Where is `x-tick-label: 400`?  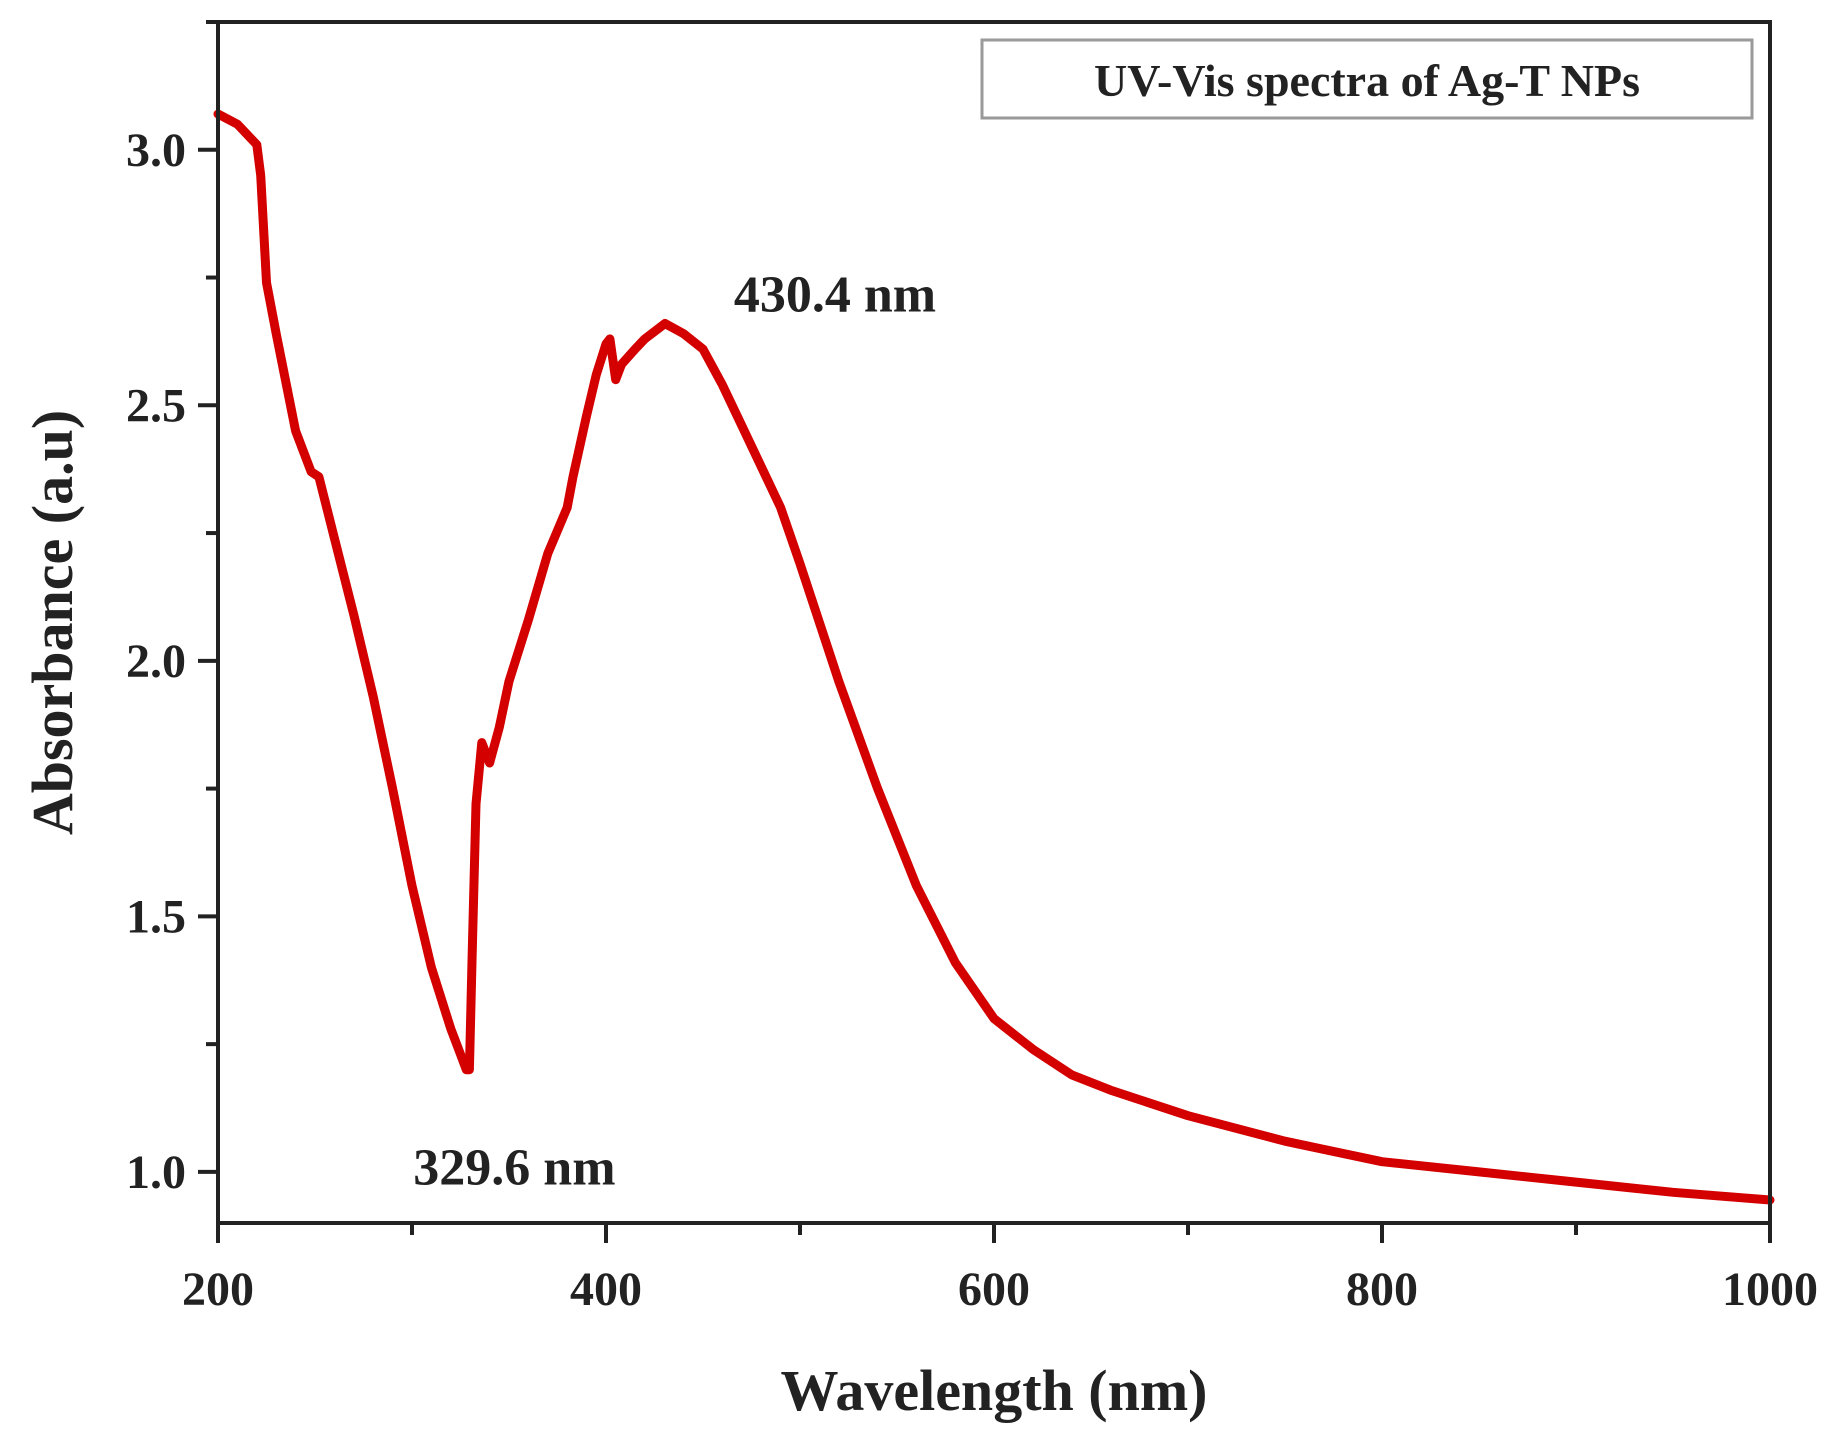
x-tick-label: 400 is located at coordinates (606, 1289).